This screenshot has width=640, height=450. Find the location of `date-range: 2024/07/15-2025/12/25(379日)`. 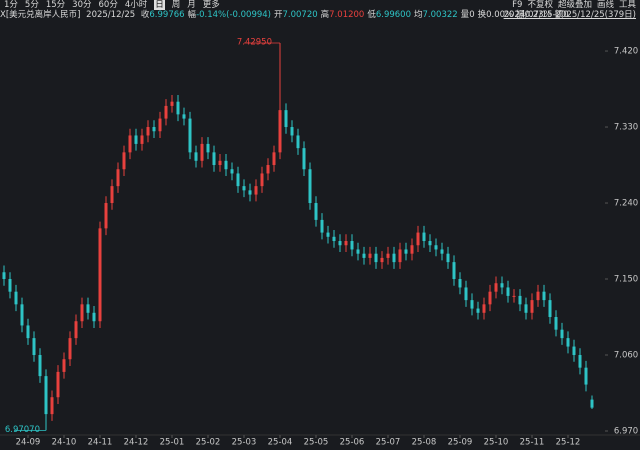

date-range: 2024/07/15-2025/12/25(379日) is located at coordinates (569, 15).